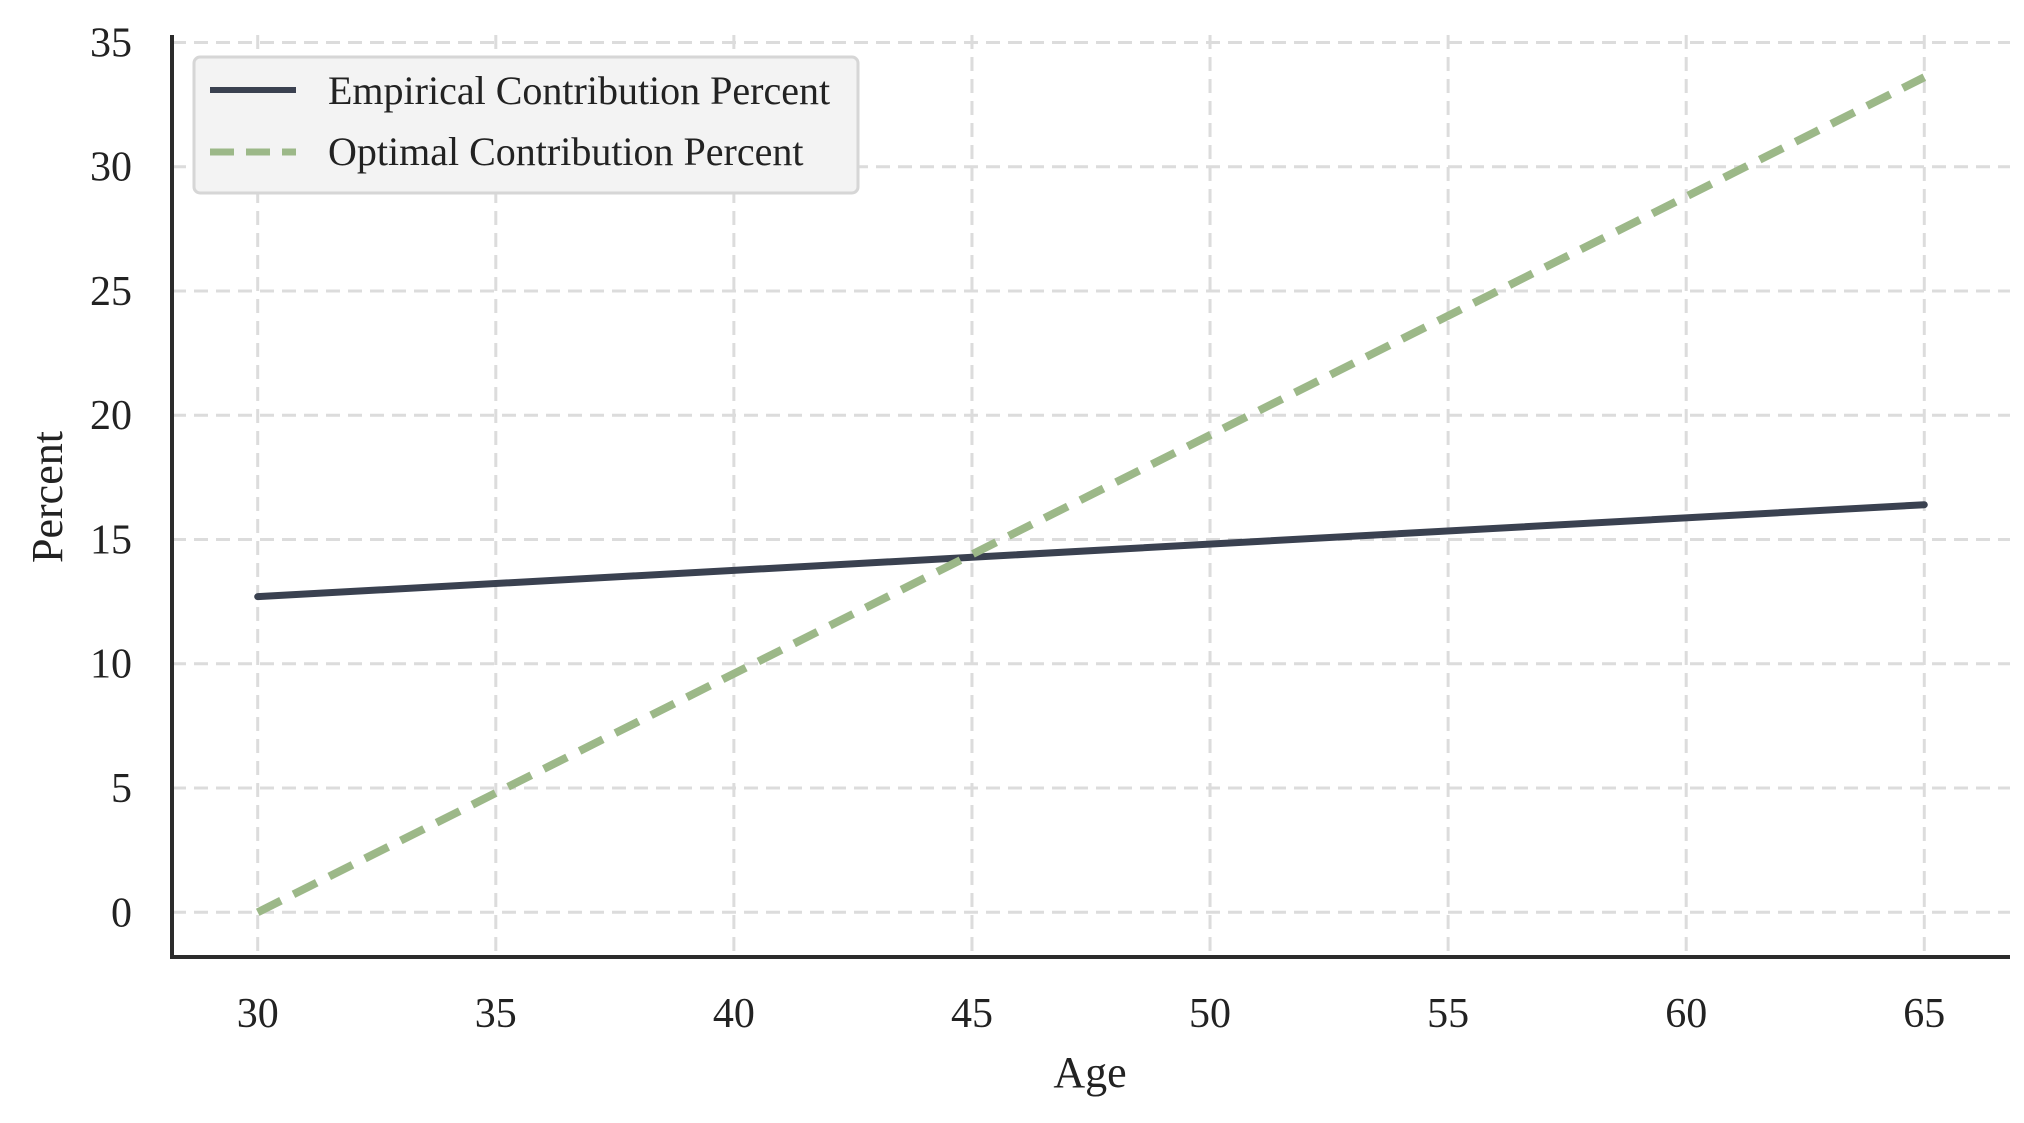 This screenshot has height=1123, width=2024. Describe the element at coordinates (111, 478) in the screenshot. I see `y-tick-labels: 0 5 10 15 20 25 30 35` at that location.